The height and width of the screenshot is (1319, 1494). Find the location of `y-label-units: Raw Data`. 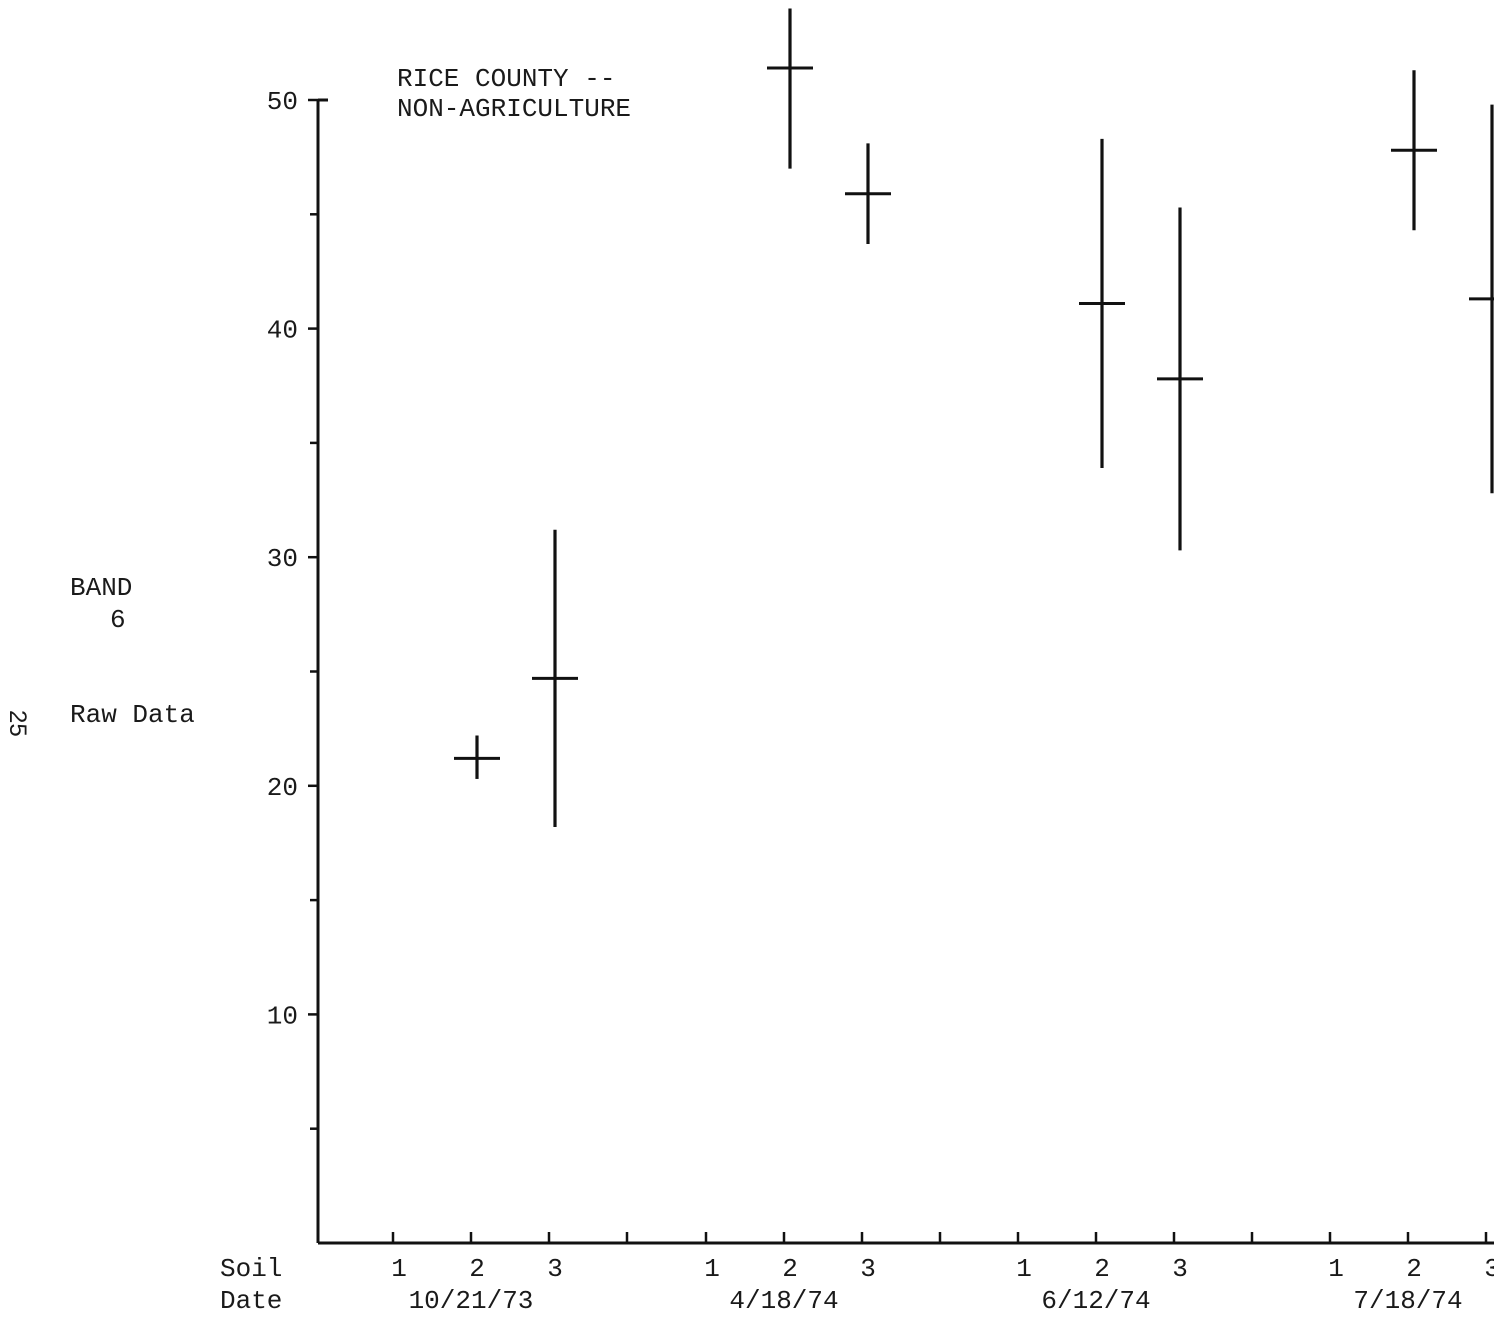

y-label-units: Raw Data is located at coordinates (132, 715).